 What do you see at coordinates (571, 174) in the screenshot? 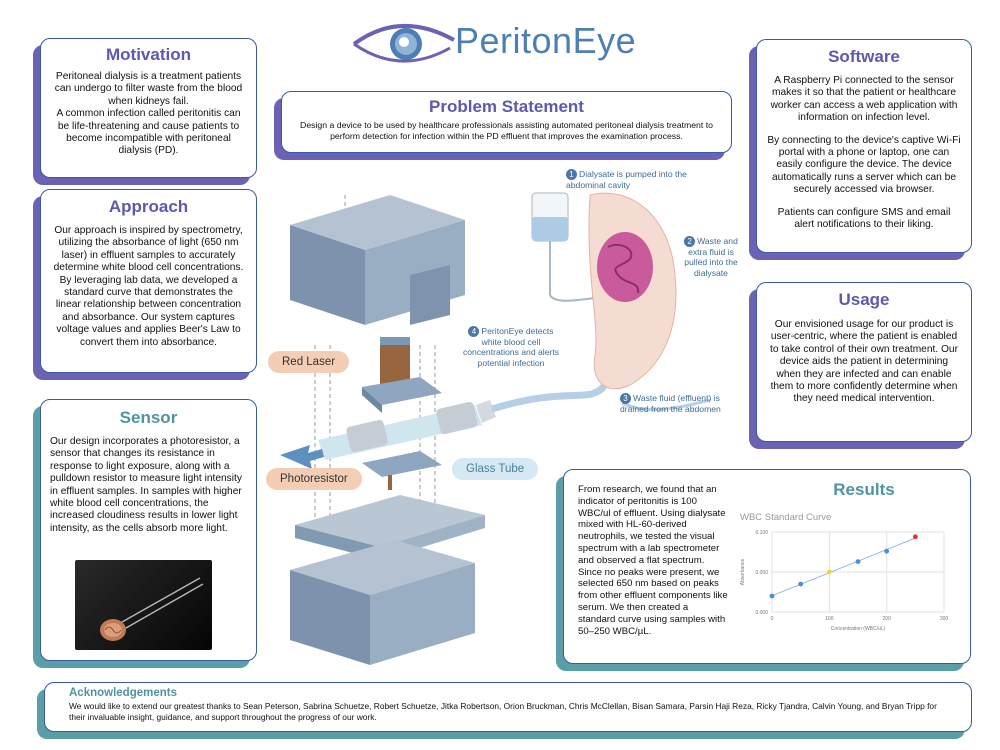
I see `step-1-number: 1` at bounding box center [571, 174].